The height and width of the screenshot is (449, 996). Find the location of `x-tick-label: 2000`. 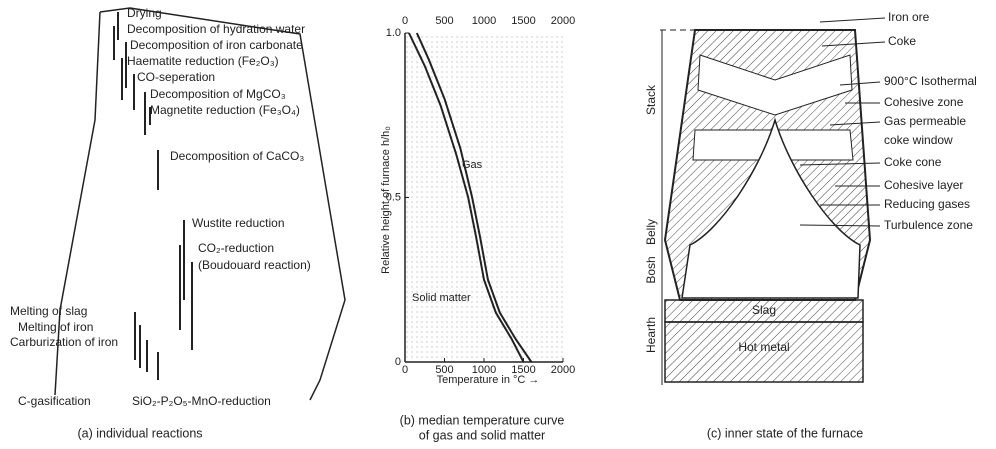

x-tick-label: 2000 is located at coordinates (563, 370).